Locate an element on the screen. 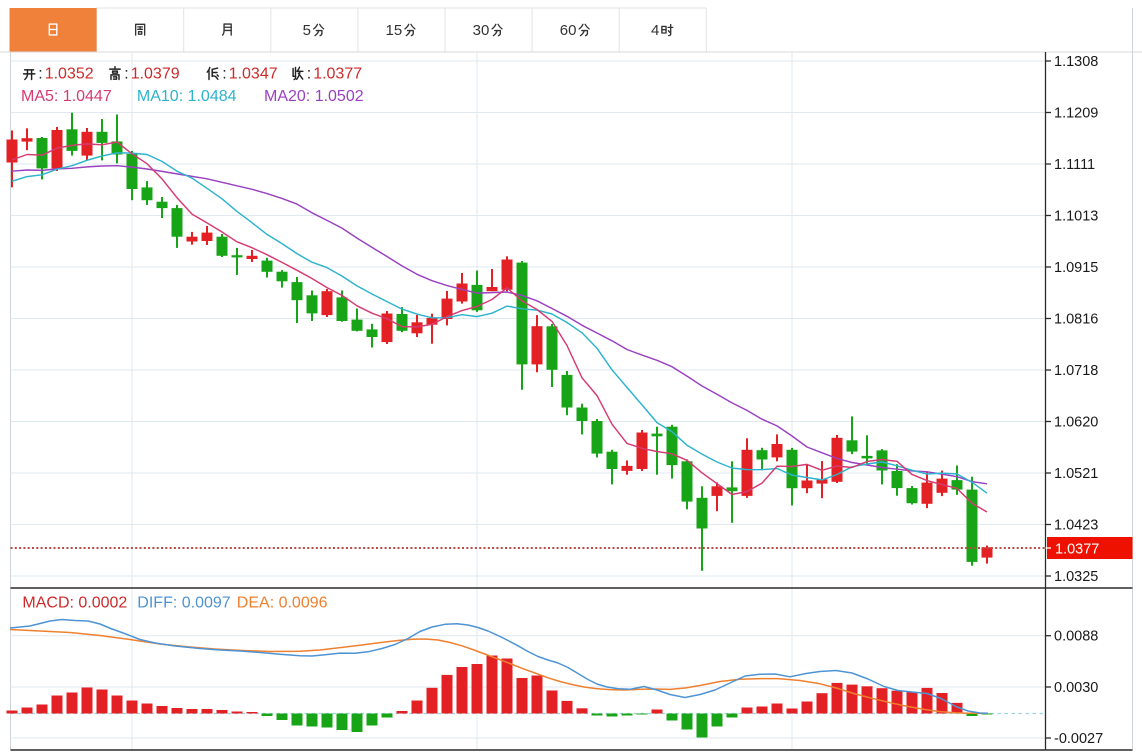 The width and height of the screenshot is (1142, 755). svg-text: MA5: 1.0447 is located at coordinates (66, 96).